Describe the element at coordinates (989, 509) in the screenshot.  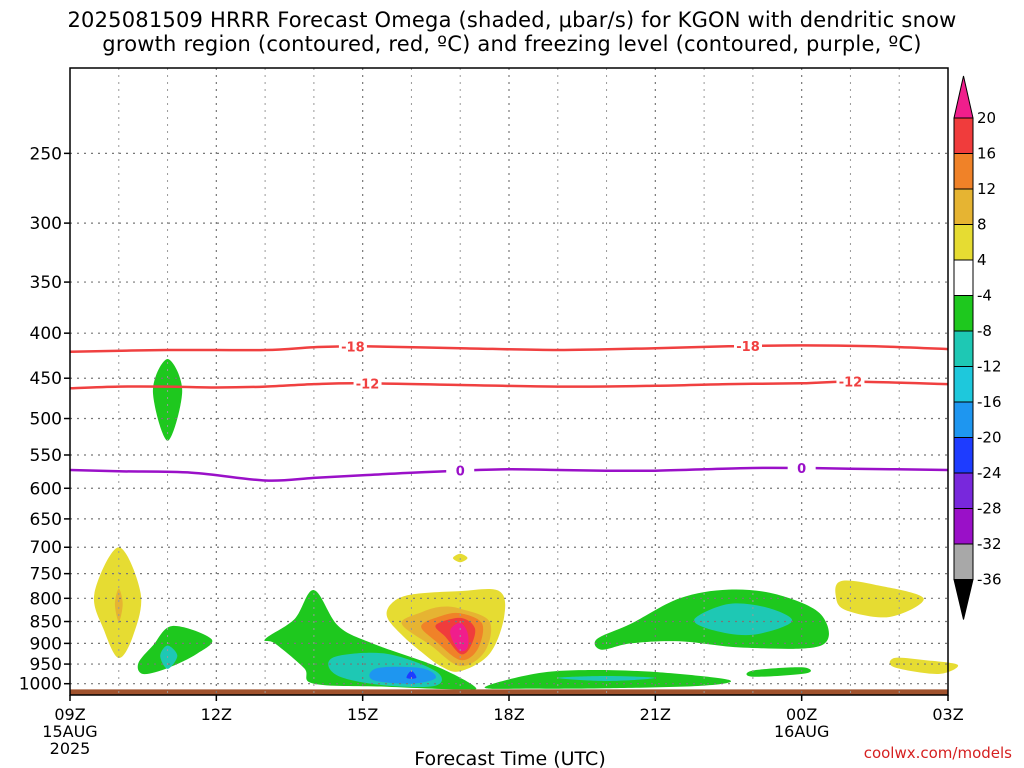
I see `colorbar-label-11: -28` at that location.